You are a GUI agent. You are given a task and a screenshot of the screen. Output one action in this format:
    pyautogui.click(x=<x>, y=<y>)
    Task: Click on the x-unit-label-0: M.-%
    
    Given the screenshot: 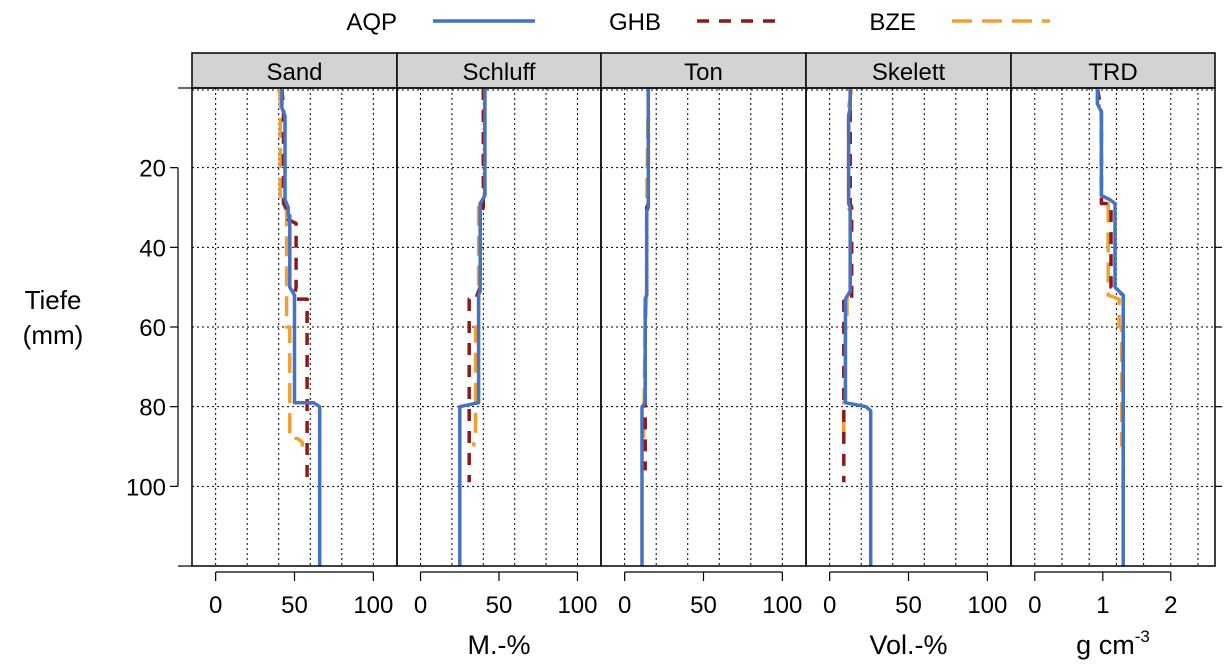 What is the action you would take?
    pyautogui.click(x=499, y=645)
    